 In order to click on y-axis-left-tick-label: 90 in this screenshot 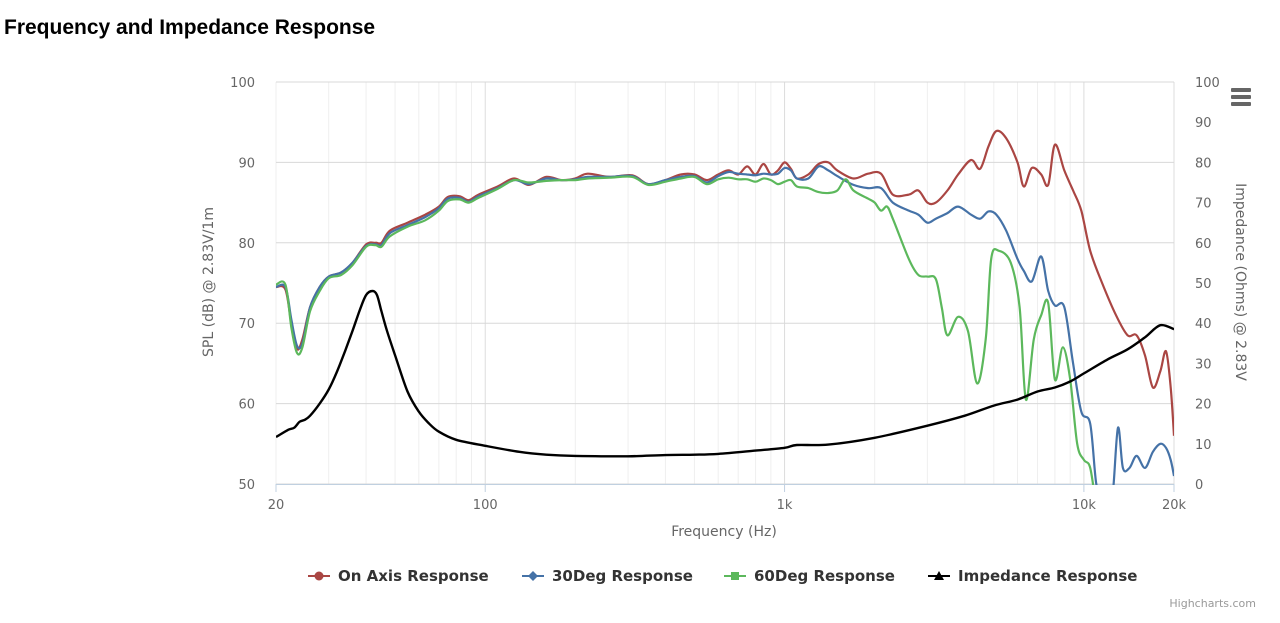, I will do `click(246, 163)`.